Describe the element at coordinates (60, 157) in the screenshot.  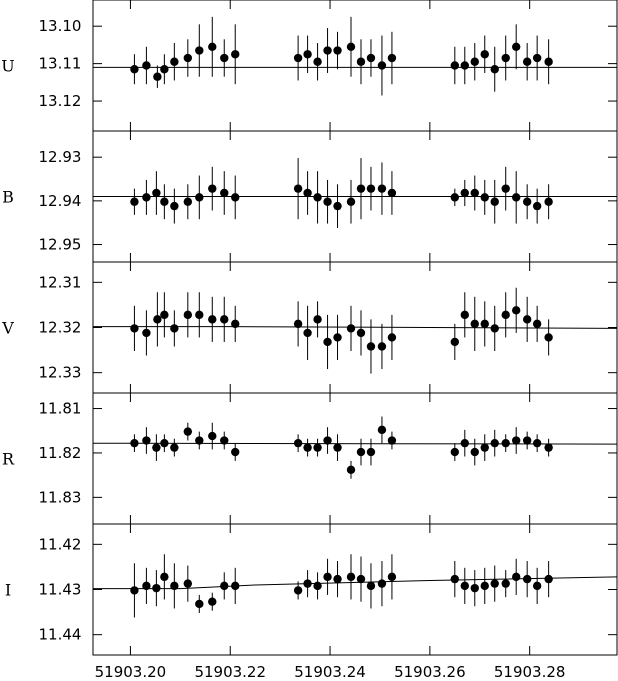
I see `y-tick-label: 12.93` at that location.